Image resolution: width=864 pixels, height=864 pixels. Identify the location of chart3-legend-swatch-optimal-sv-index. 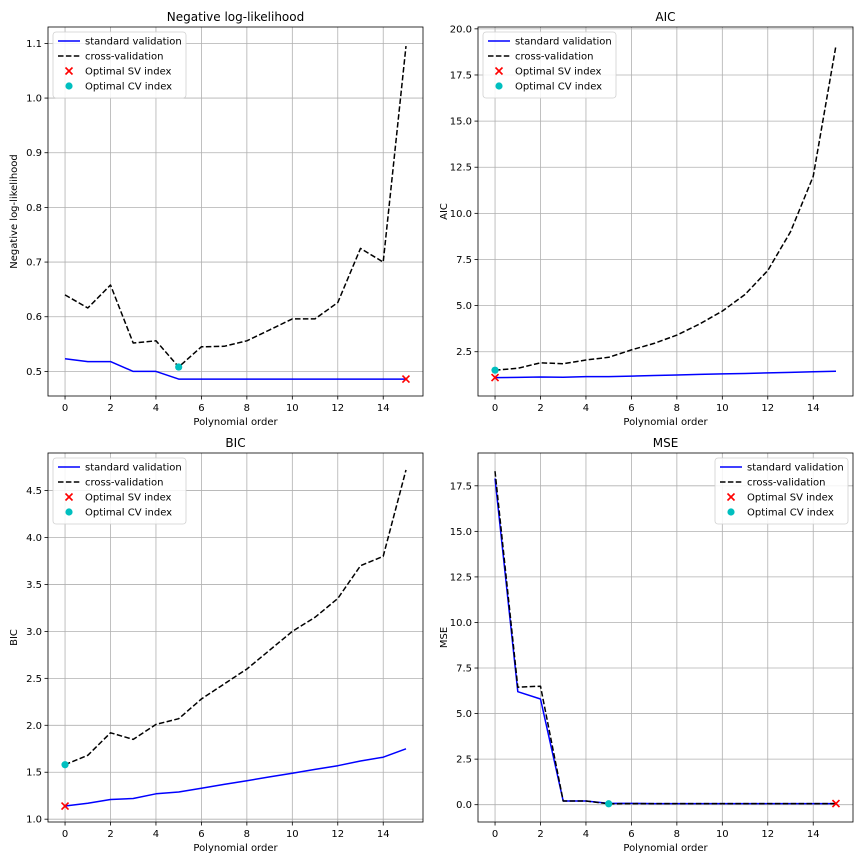
(731, 497).